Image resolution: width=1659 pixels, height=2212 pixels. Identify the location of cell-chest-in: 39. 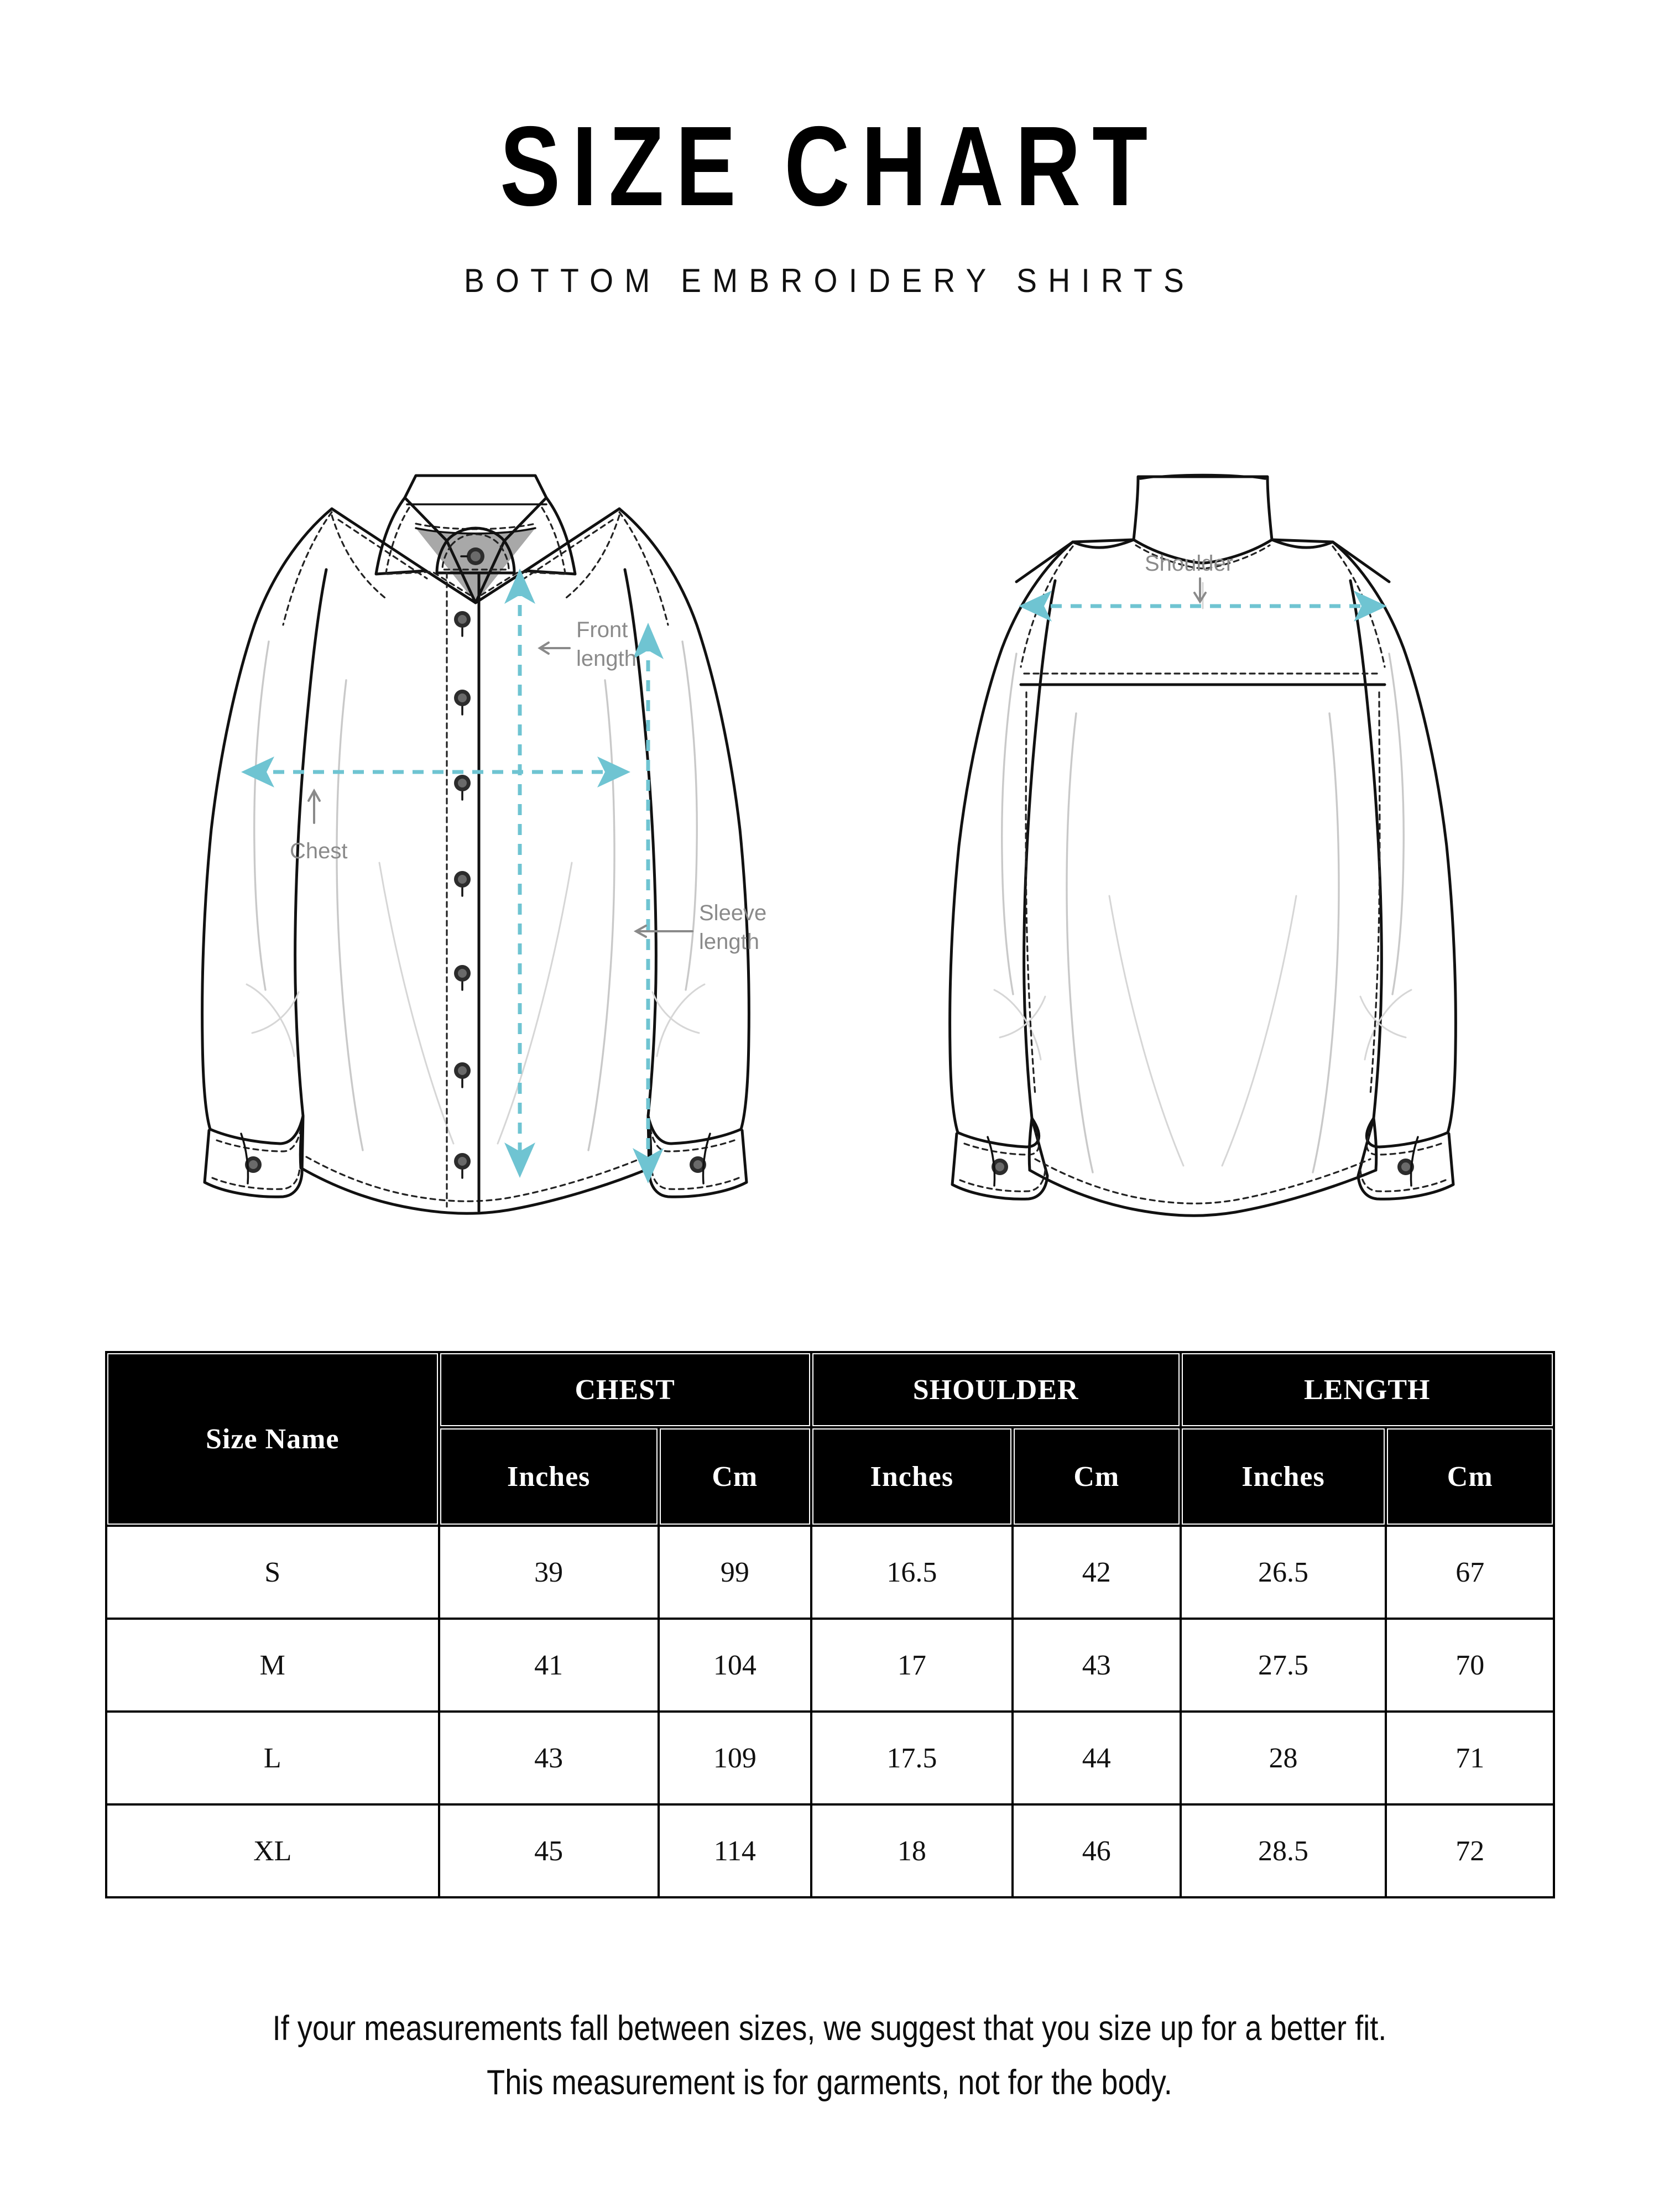
(549, 1573).